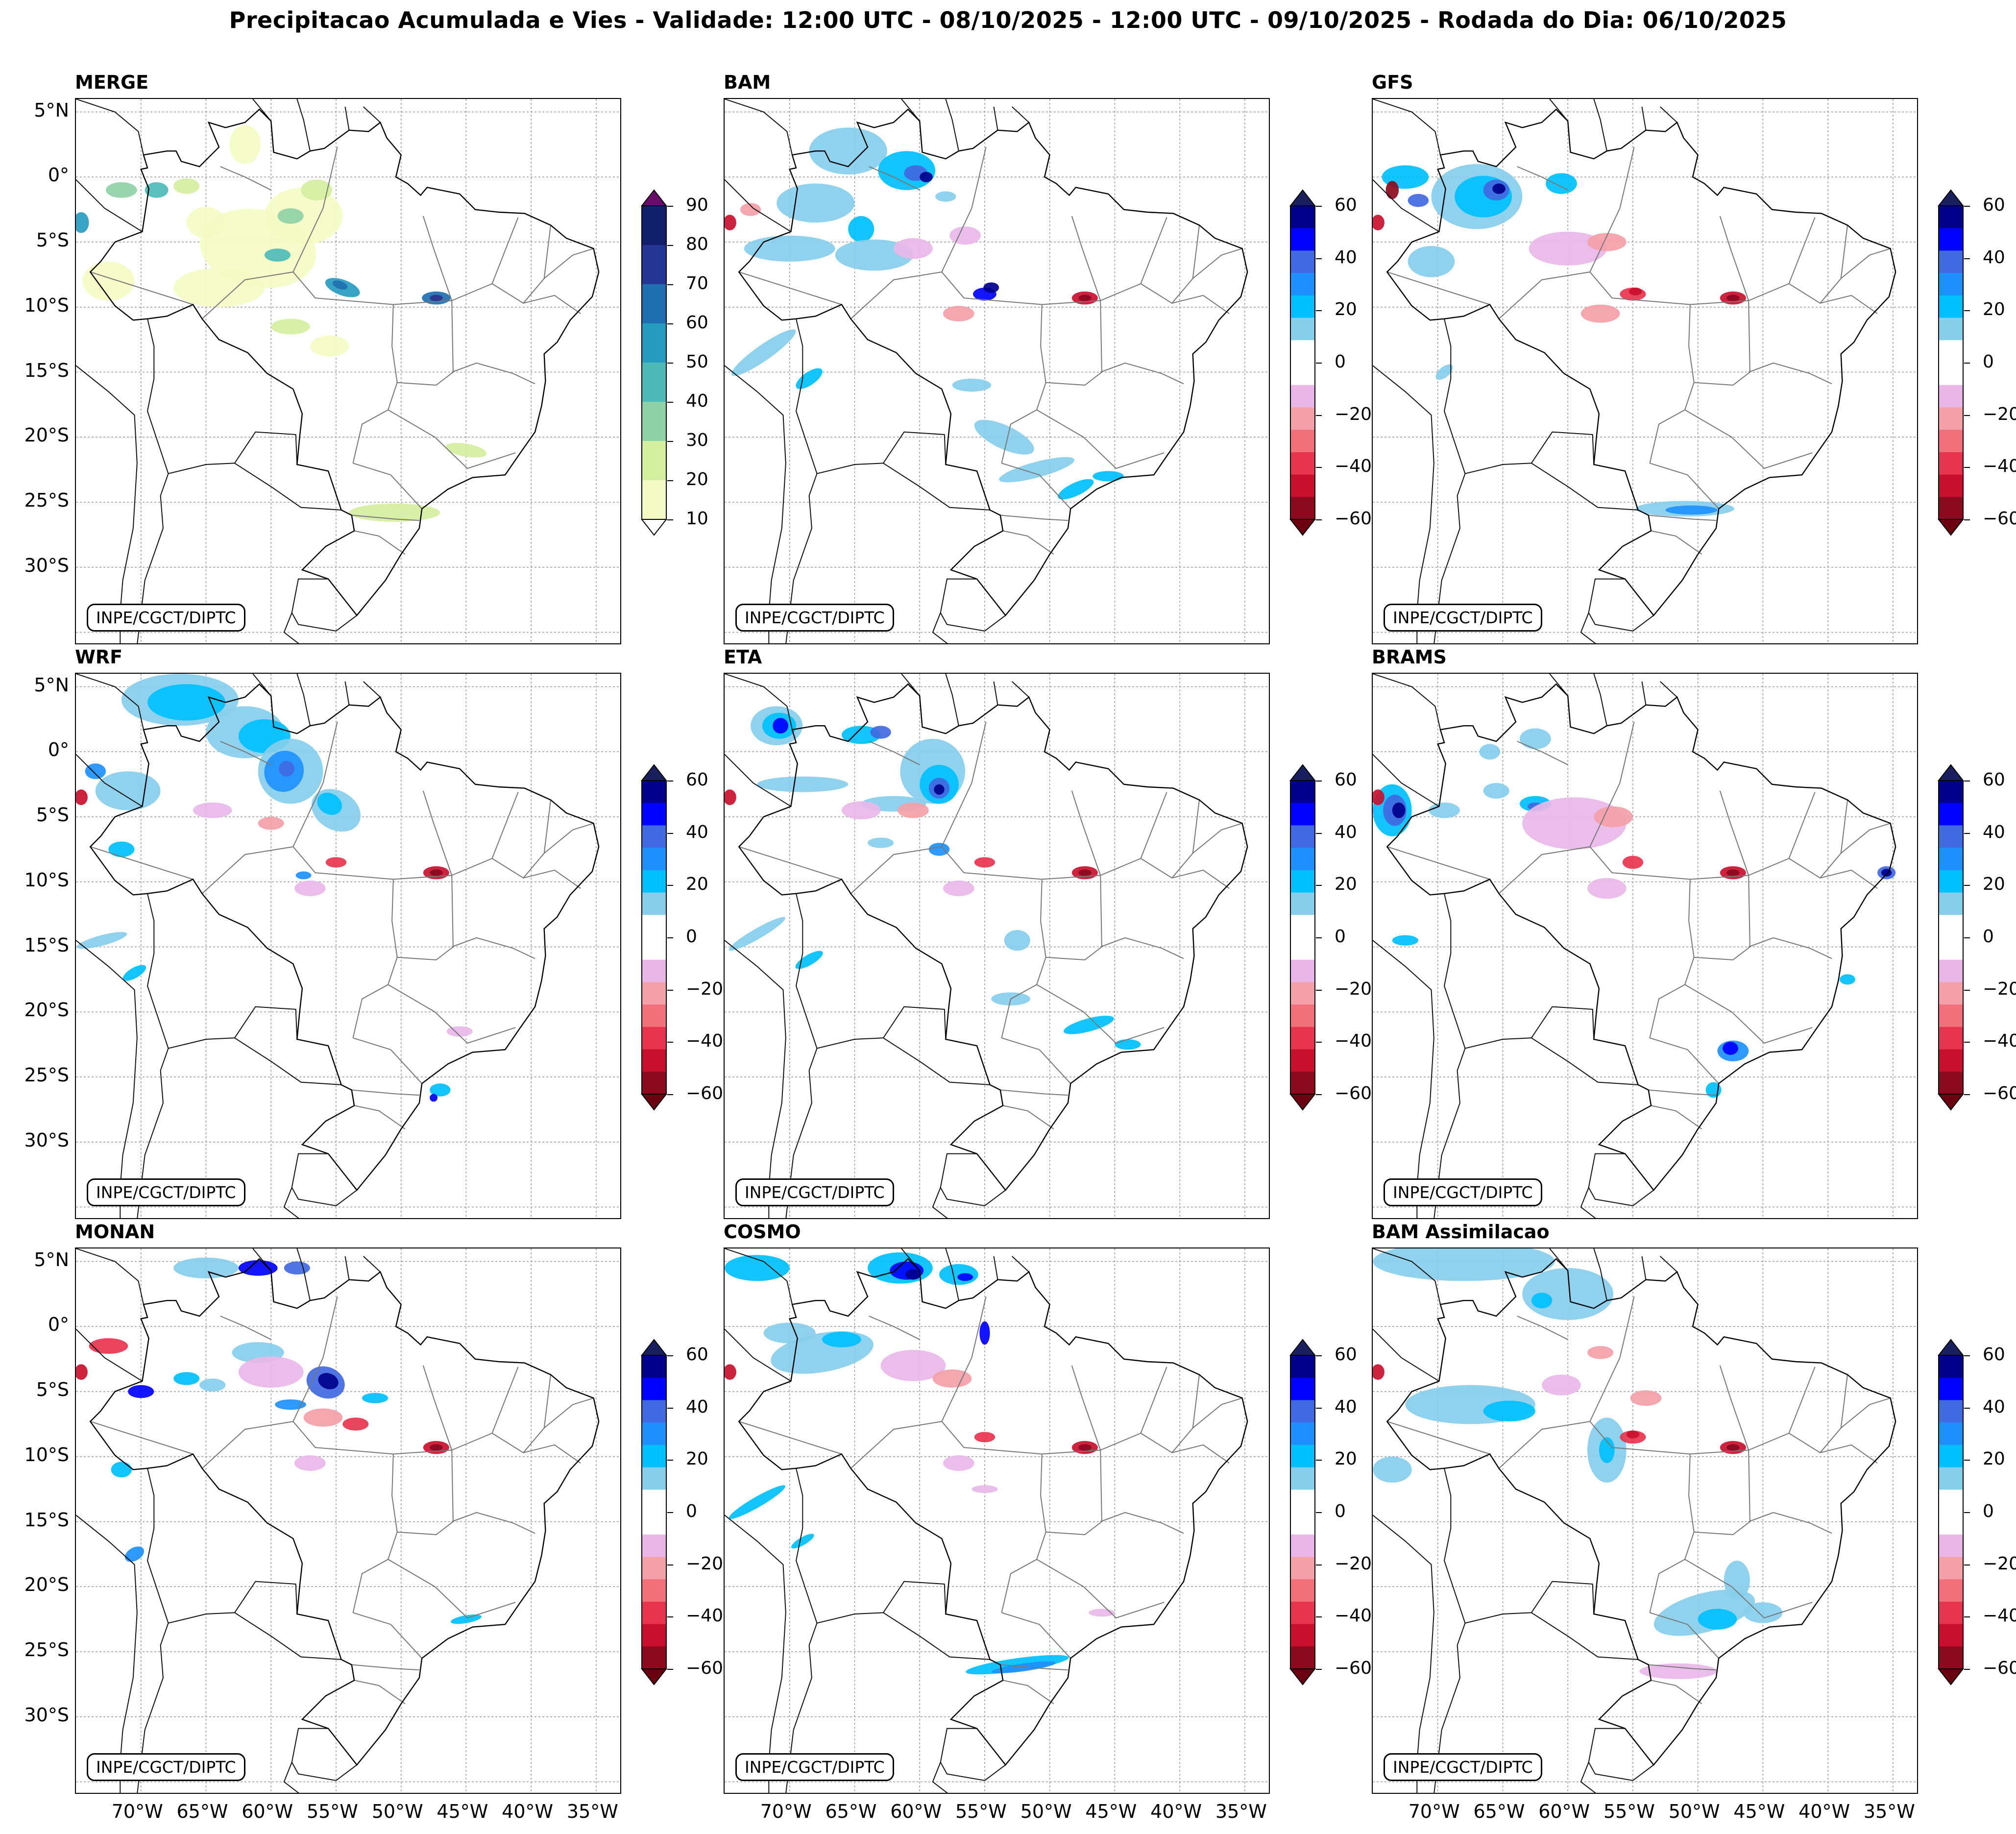 The image size is (2016, 1834). I want to click on colorbar-cosmo: 60 40 20 0 −20 −40 −60, so click(1339, 1512).